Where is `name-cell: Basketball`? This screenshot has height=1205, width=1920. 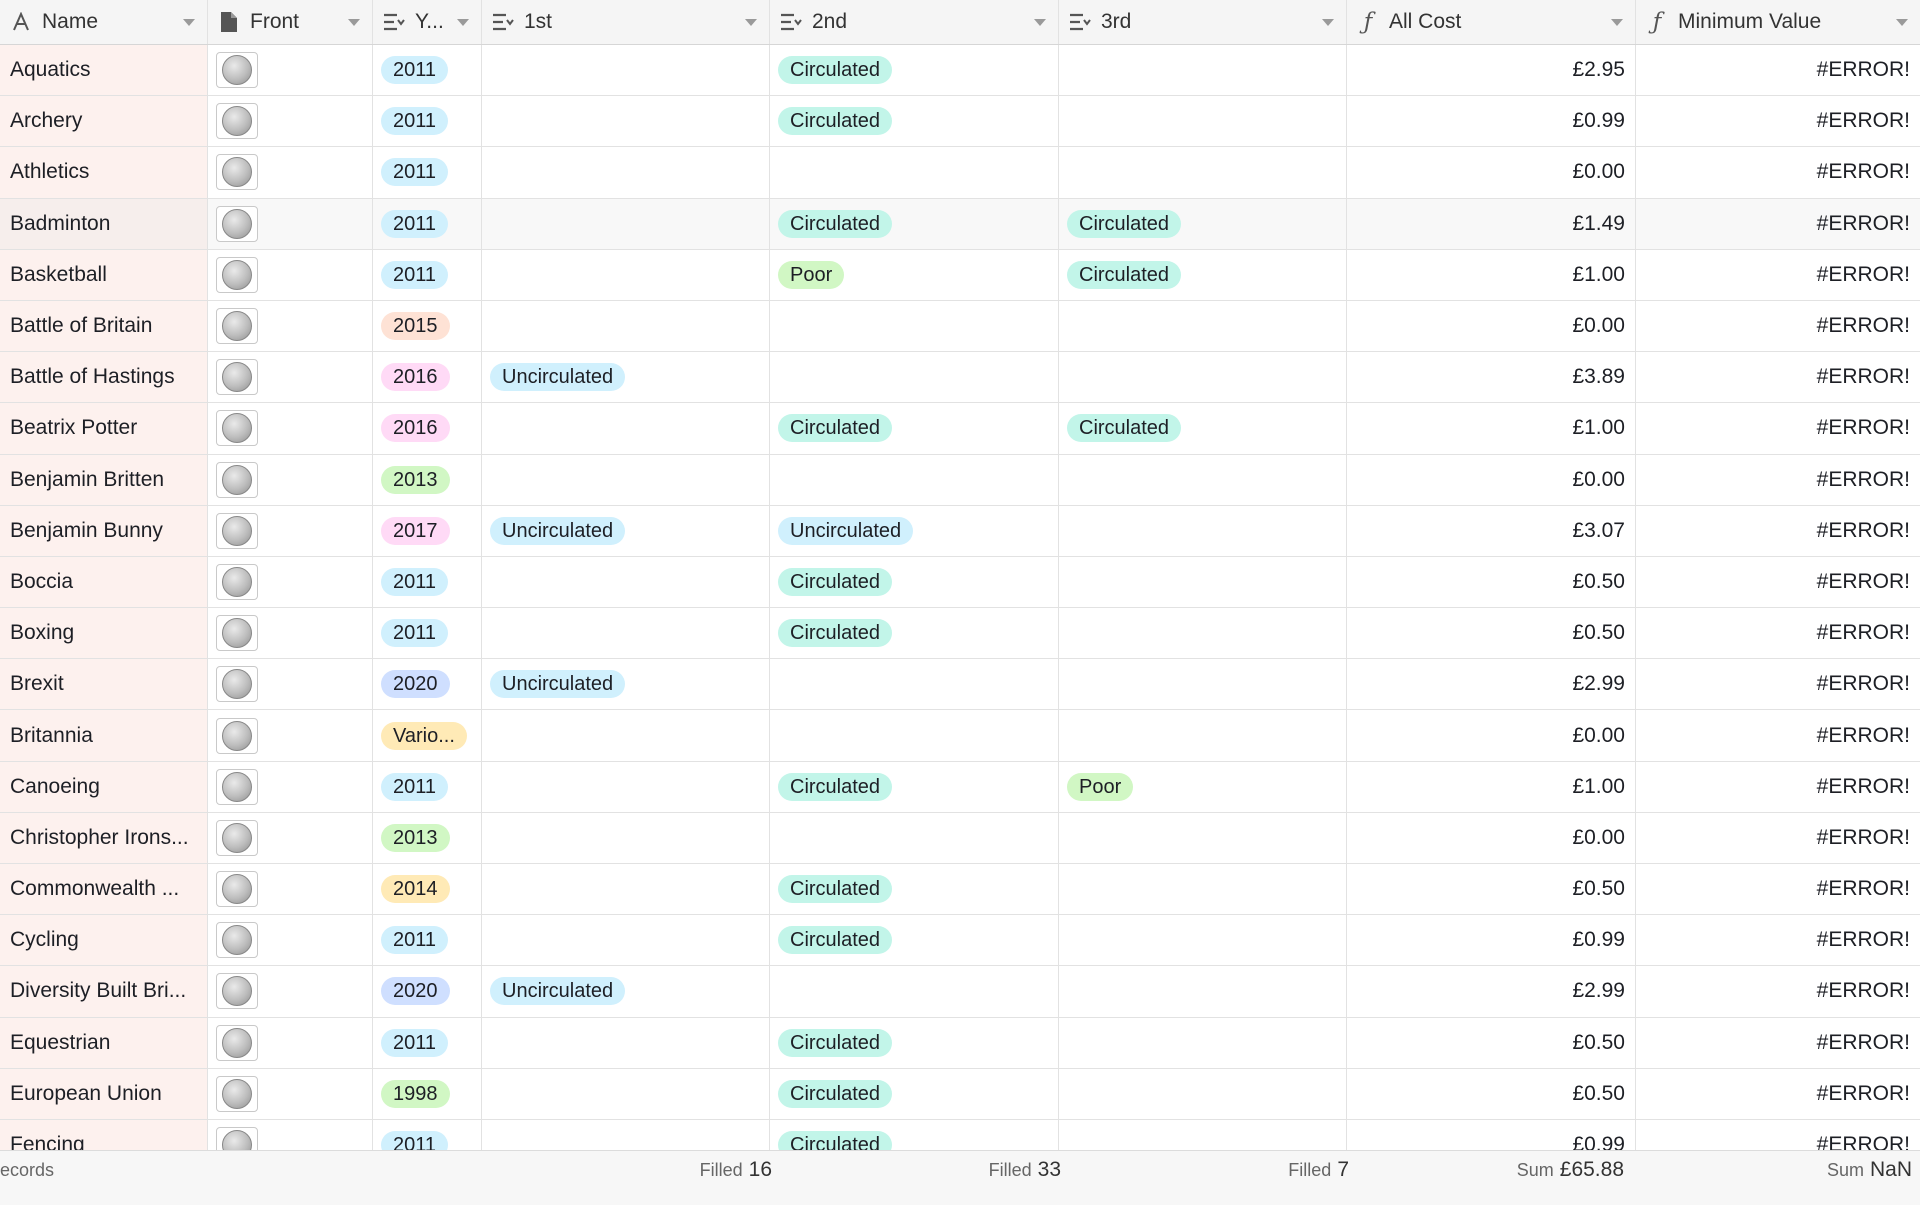
name-cell: Basketball is located at coordinates (104, 274).